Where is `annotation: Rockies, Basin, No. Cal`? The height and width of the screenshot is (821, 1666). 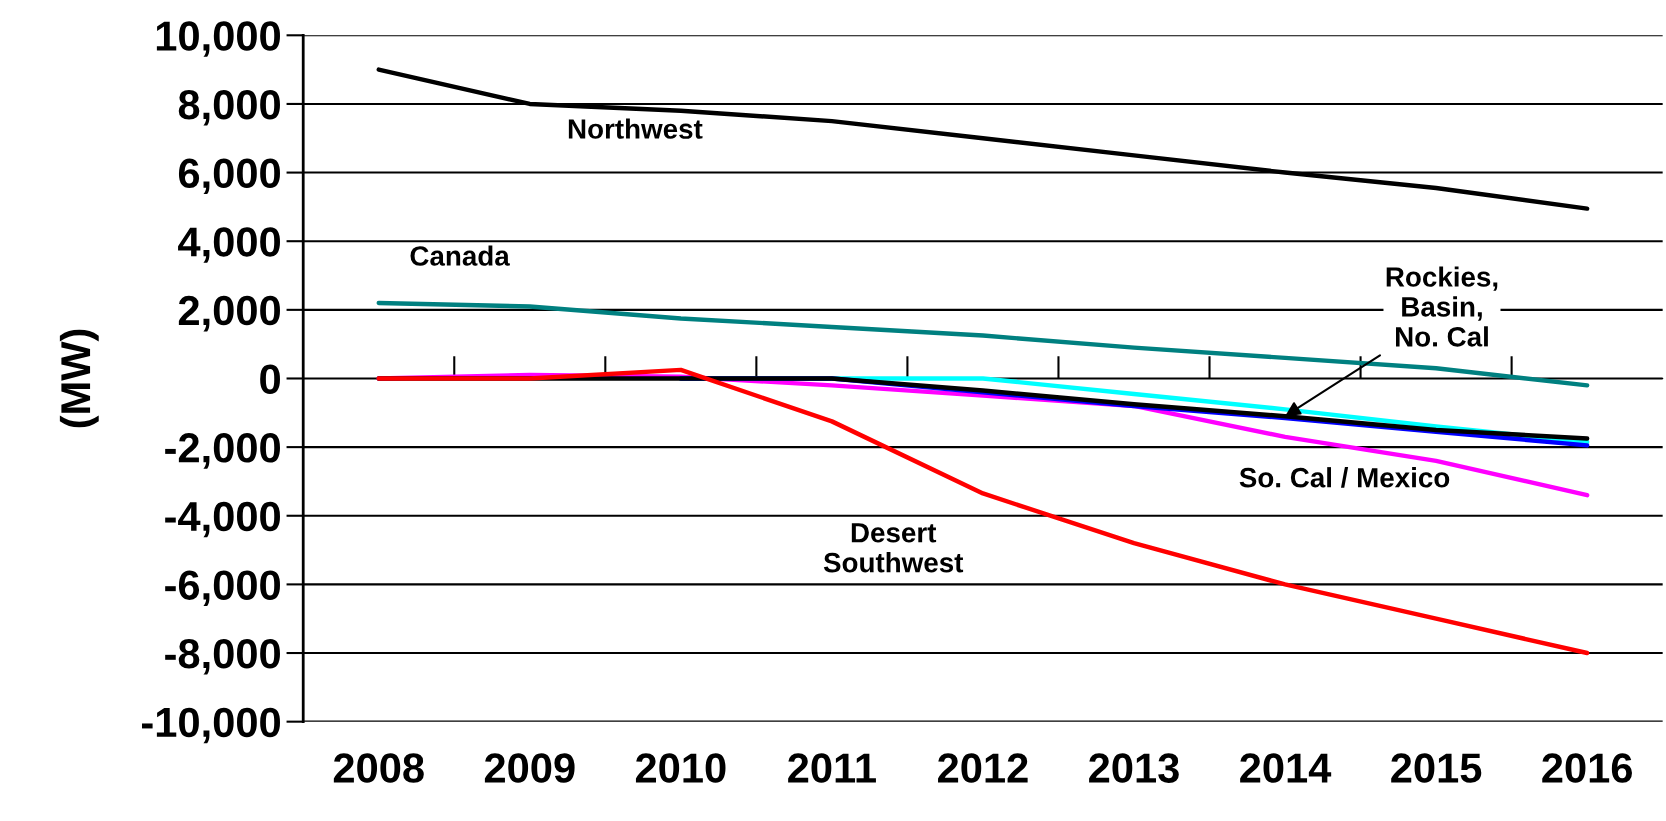 annotation: Rockies, Basin, No. Cal is located at coordinates (1442, 306).